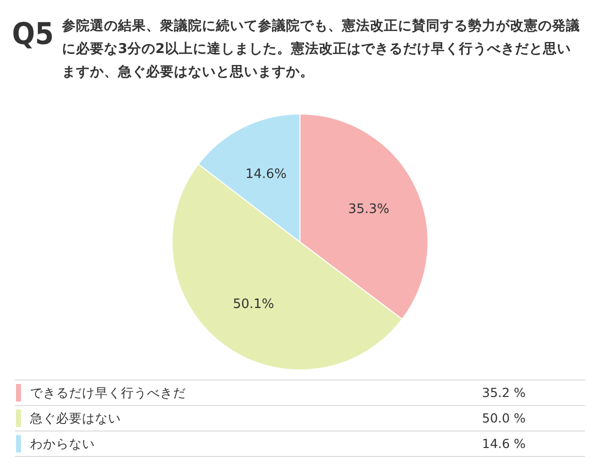  What do you see at coordinates (504, 392) in the screenshot?
I see `text: 35.2 %` at bounding box center [504, 392].